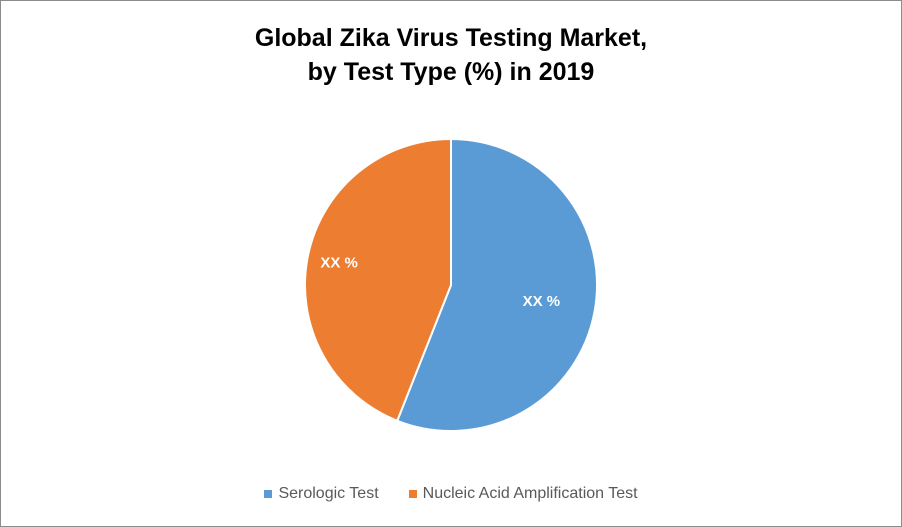  Describe the element at coordinates (451, 38) in the screenshot. I see `chart-title-line-1: Global Zika Virus Testing Market,` at that location.